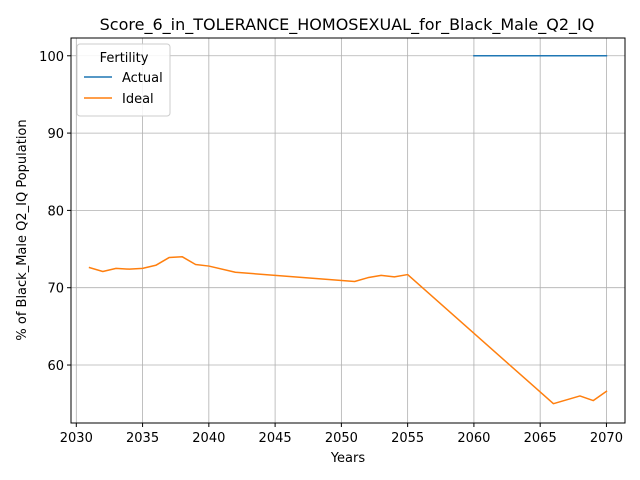 Image resolution: width=640 pixels, height=480 pixels. Describe the element at coordinates (22, 229) in the screenshot. I see `y-axis-label: % of Black_Male Q2_IQ Population` at that location.